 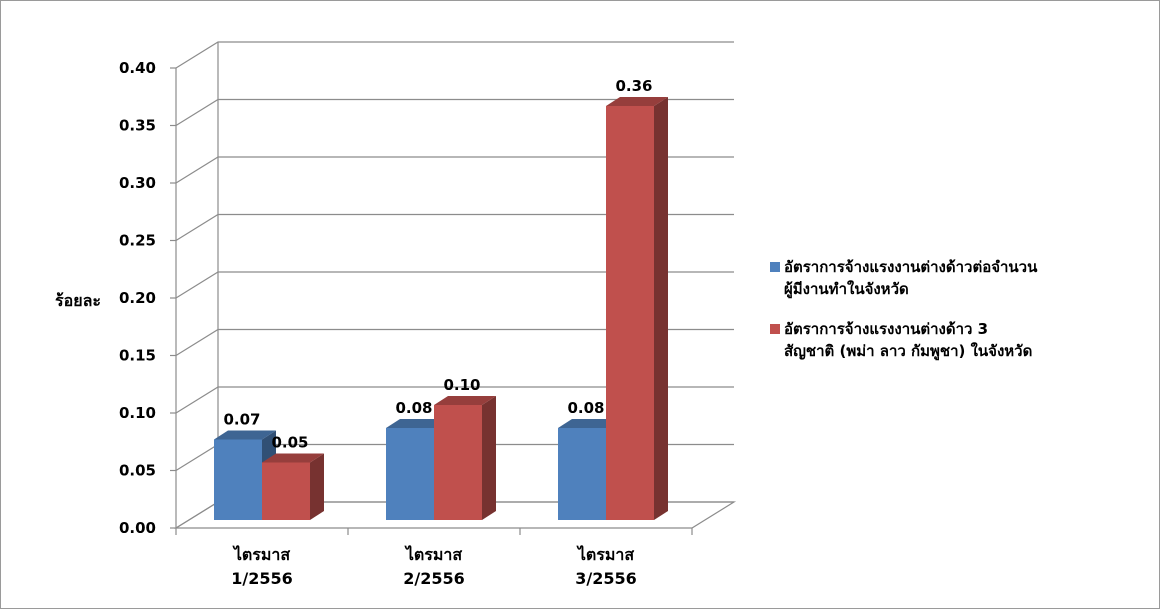 What do you see at coordinates (137, 413) in the screenshot?
I see `y-tick-label: 0.10` at bounding box center [137, 413].